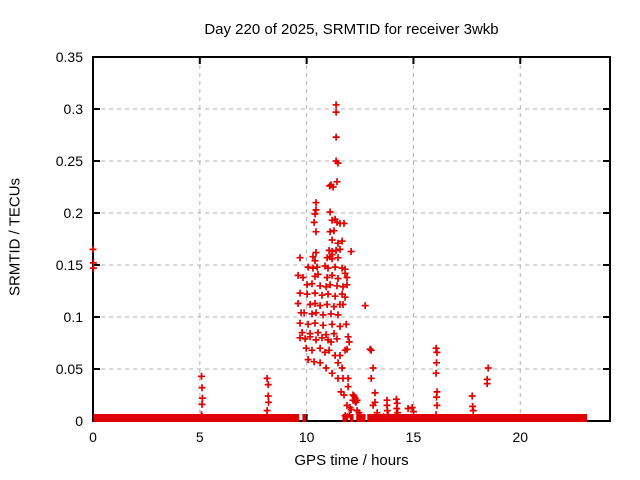  Describe the element at coordinates (351, 460) in the screenshot. I see `x-axis-label: GPS time / hours` at that location.